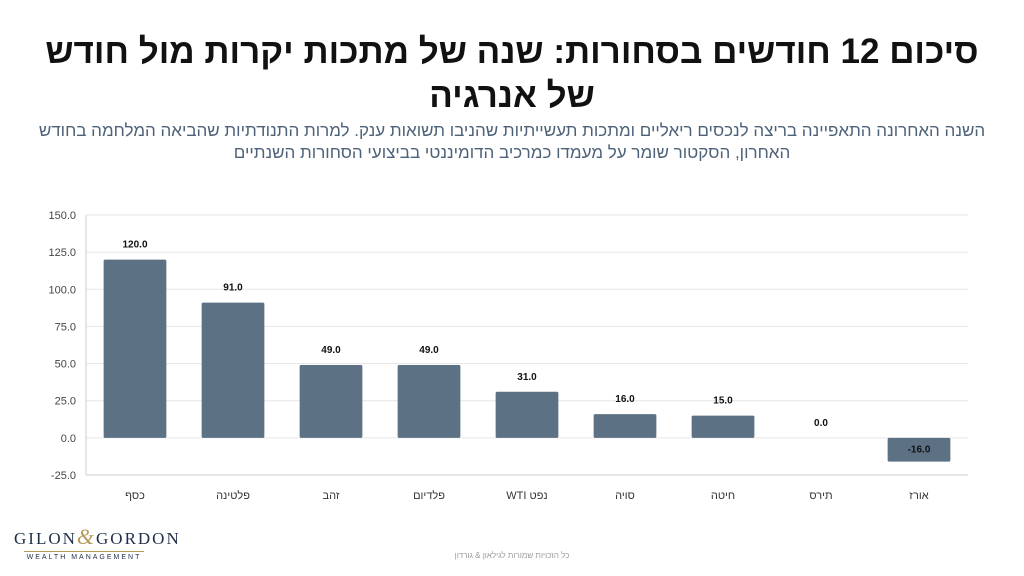  What do you see at coordinates (65, 402) in the screenshot?
I see `y-tick-label: 25.0` at bounding box center [65, 402].